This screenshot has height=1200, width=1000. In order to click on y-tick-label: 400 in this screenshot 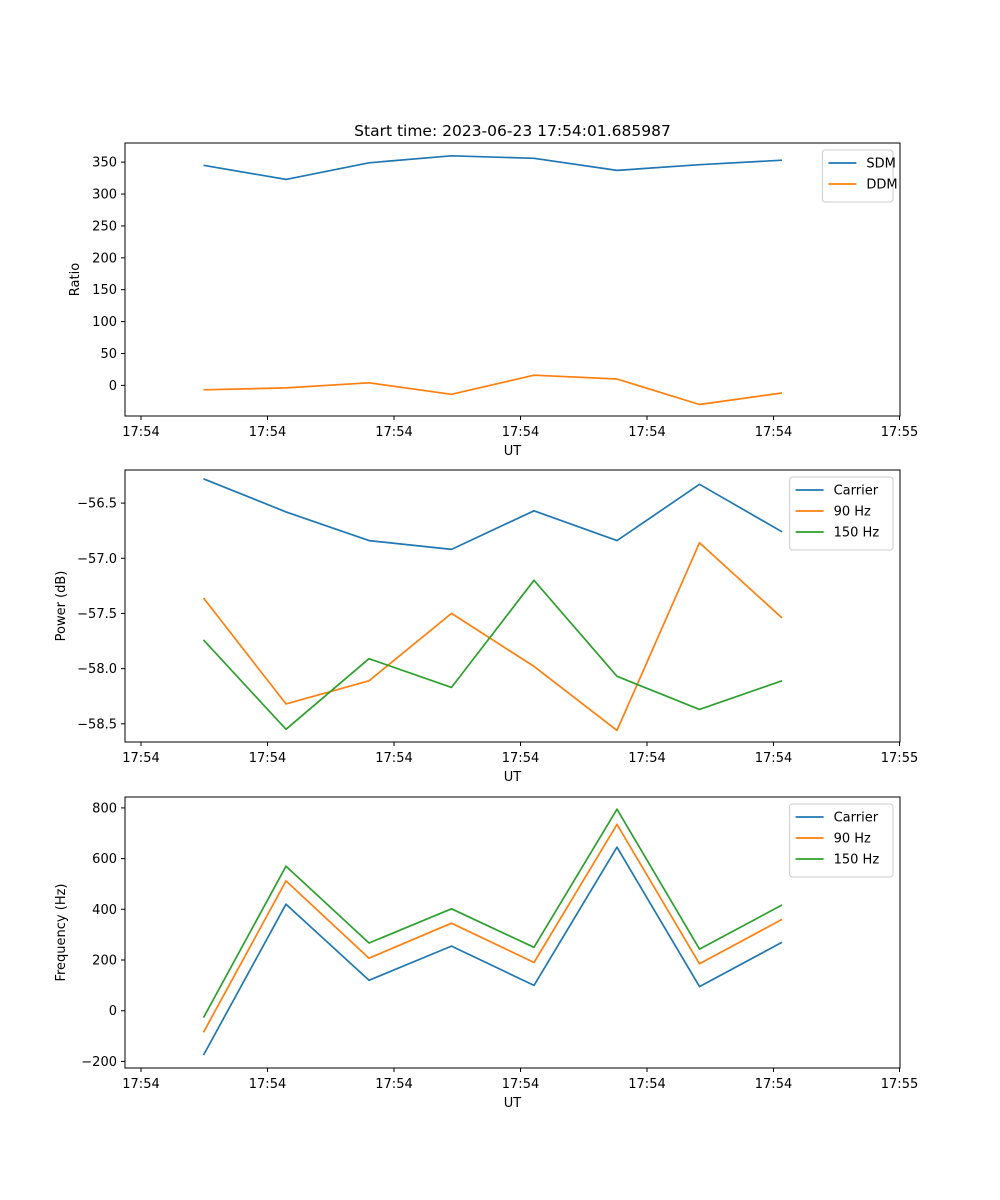, I will do `click(104, 910)`.